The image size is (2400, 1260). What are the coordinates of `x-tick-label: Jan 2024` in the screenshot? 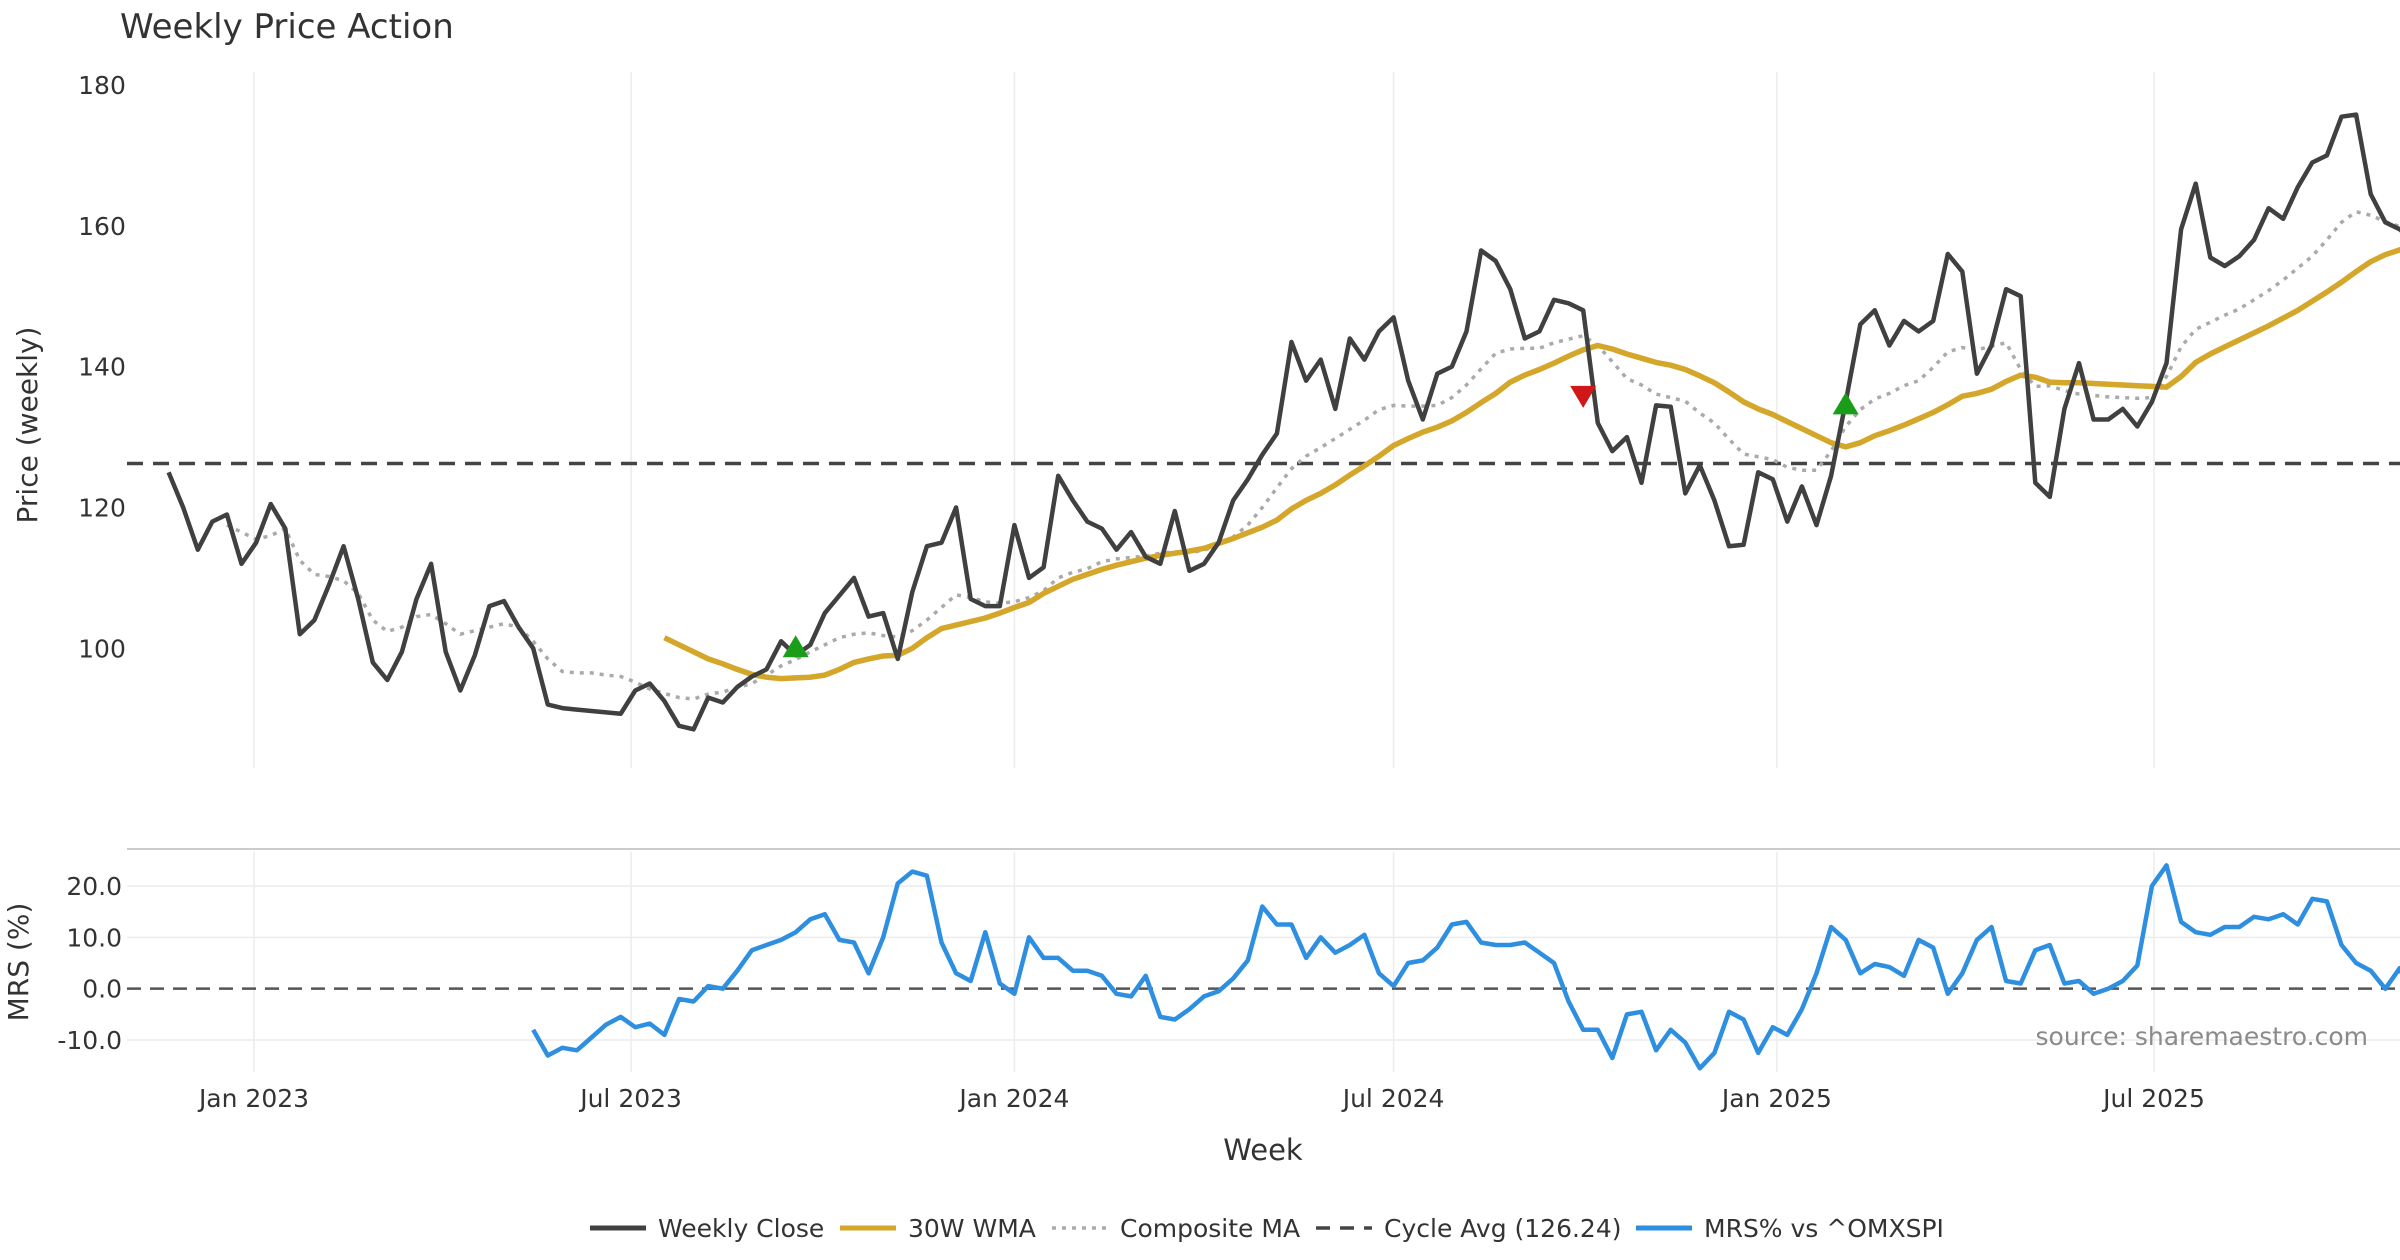 It's located at (1013, 1098).